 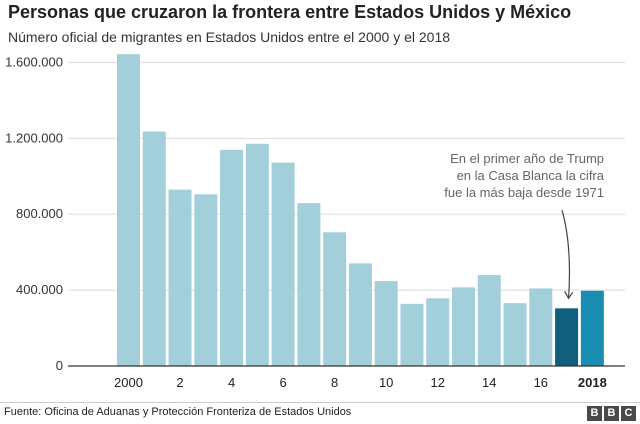 What do you see at coordinates (386, 382) in the screenshot?
I see `x-tick-label: 10` at bounding box center [386, 382].